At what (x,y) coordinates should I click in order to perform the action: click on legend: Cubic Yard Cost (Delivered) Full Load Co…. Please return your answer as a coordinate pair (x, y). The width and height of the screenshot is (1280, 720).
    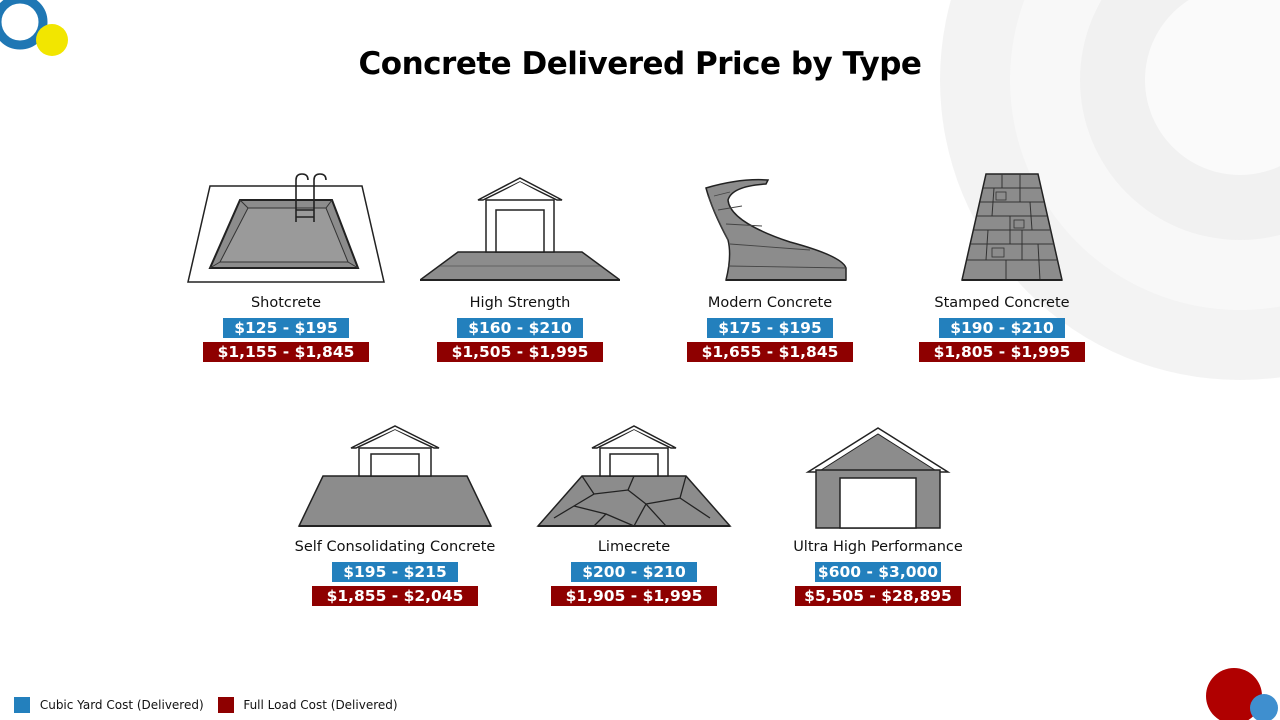
    Looking at the image, I should click on (211, 707).